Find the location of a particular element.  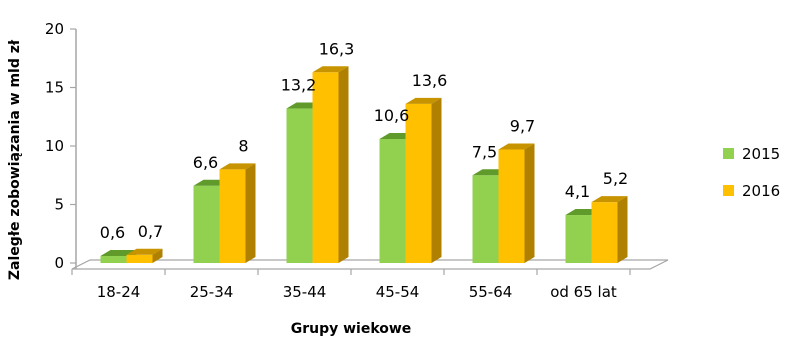

data-label-2016-18-24: 0,7 is located at coordinates (150, 231).